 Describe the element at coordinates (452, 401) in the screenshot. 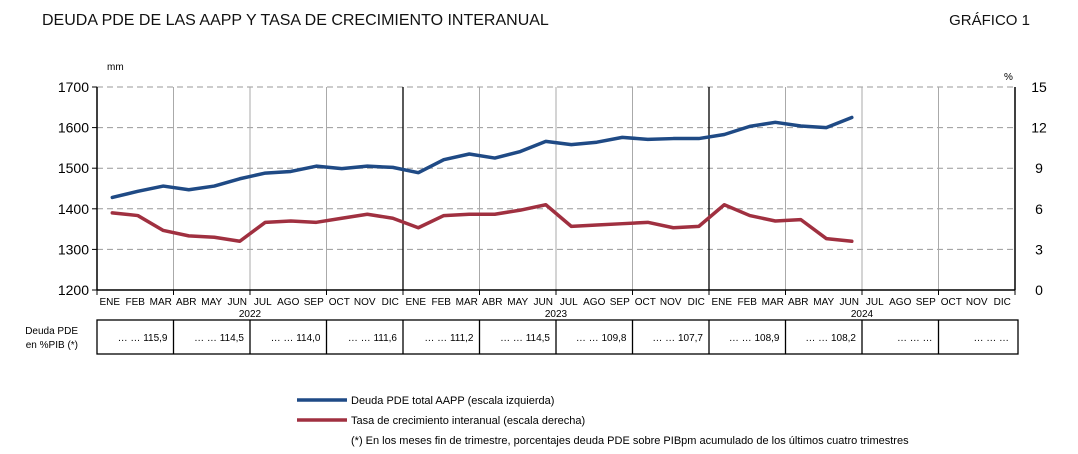

I see `legend-label: Deuda PDE total AAPP (escala izquierda)` at that location.